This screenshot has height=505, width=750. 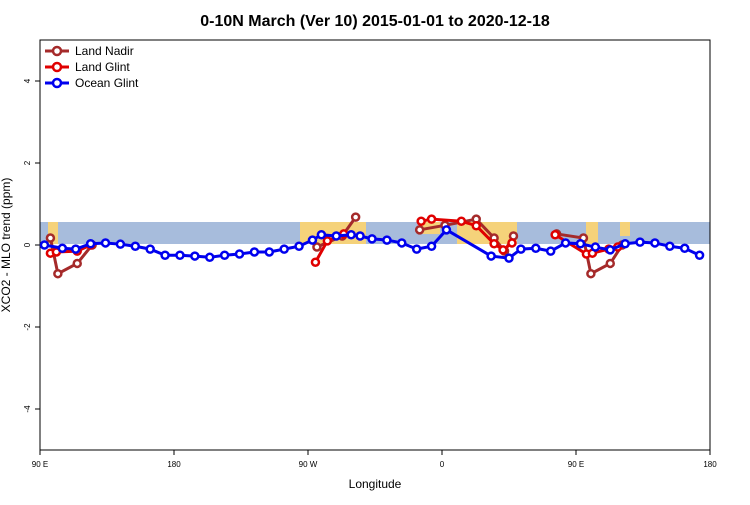 I want to click on legend-label: Ocean Glint, so click(x=107, y=83).